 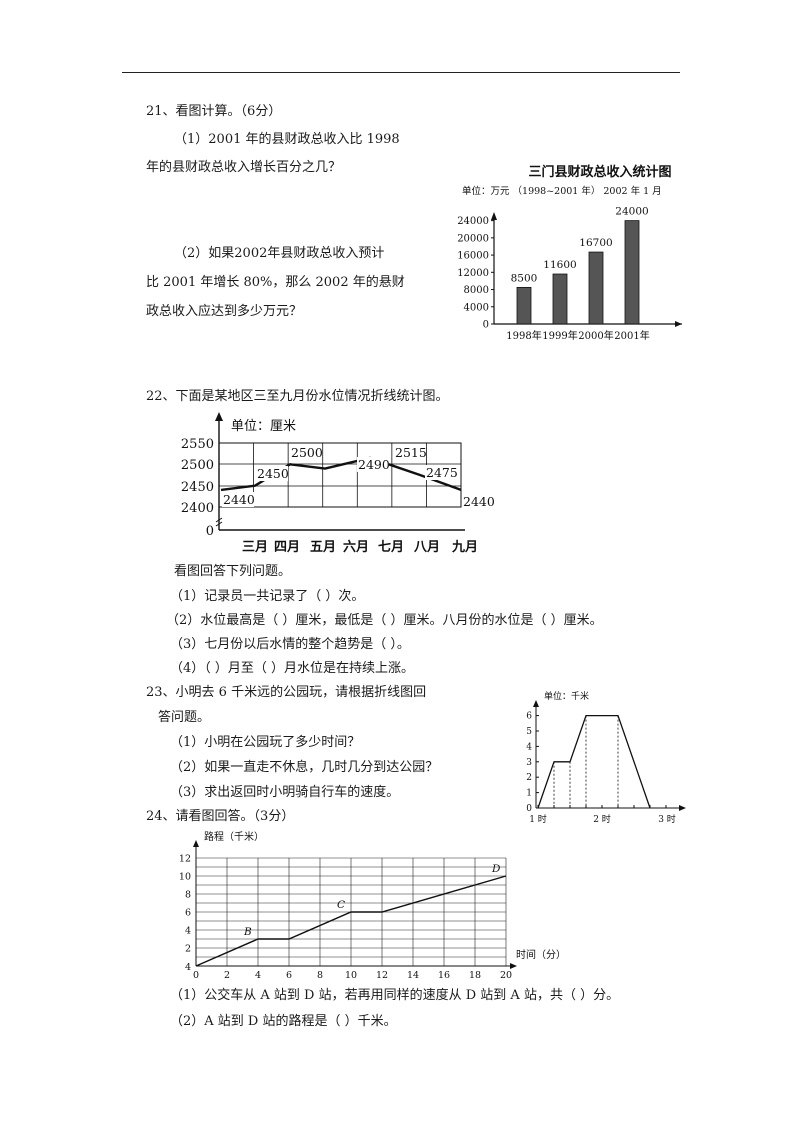 I want to click on q22-title: 22、下面是某地区三至九月份水位情况折线统计图。, so click(x=297, y=396).